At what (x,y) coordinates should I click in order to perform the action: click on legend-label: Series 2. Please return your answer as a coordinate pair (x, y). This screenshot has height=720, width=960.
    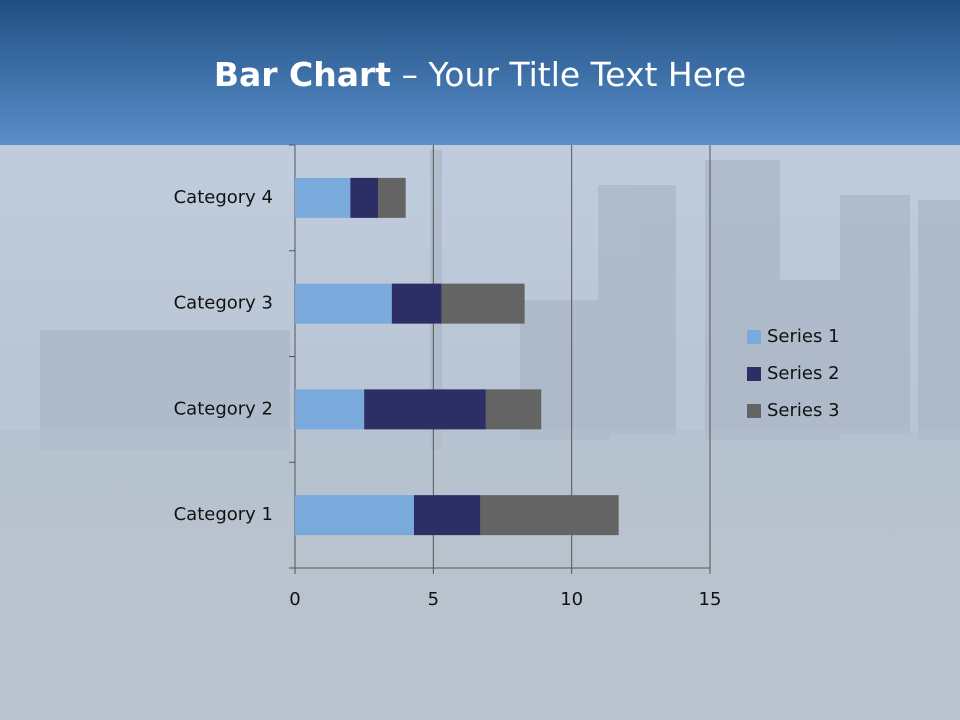
    Looking at the image, I should click on (803, 373).